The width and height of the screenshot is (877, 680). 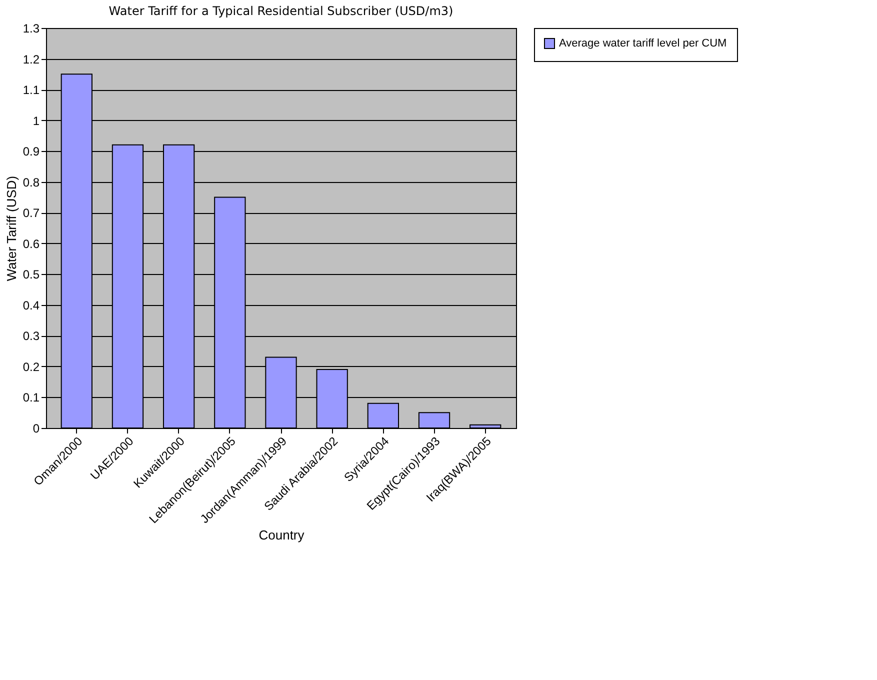 I want to click on y-tick-label: 0.9, so click(x=31, y=151).